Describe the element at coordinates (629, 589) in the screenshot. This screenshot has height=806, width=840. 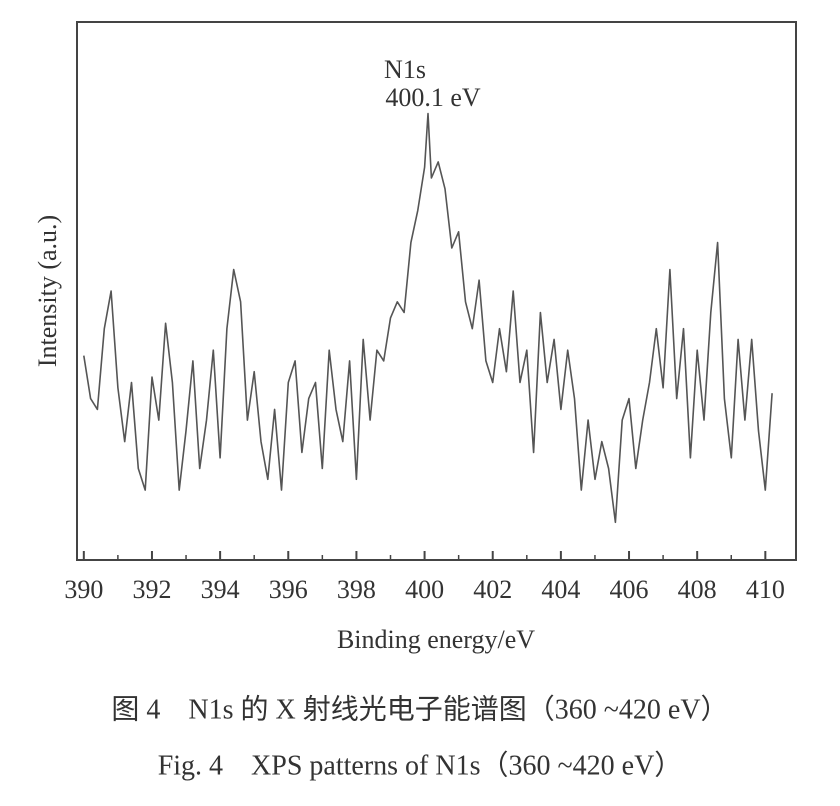
I see `x-tick-label: 406` at that location.